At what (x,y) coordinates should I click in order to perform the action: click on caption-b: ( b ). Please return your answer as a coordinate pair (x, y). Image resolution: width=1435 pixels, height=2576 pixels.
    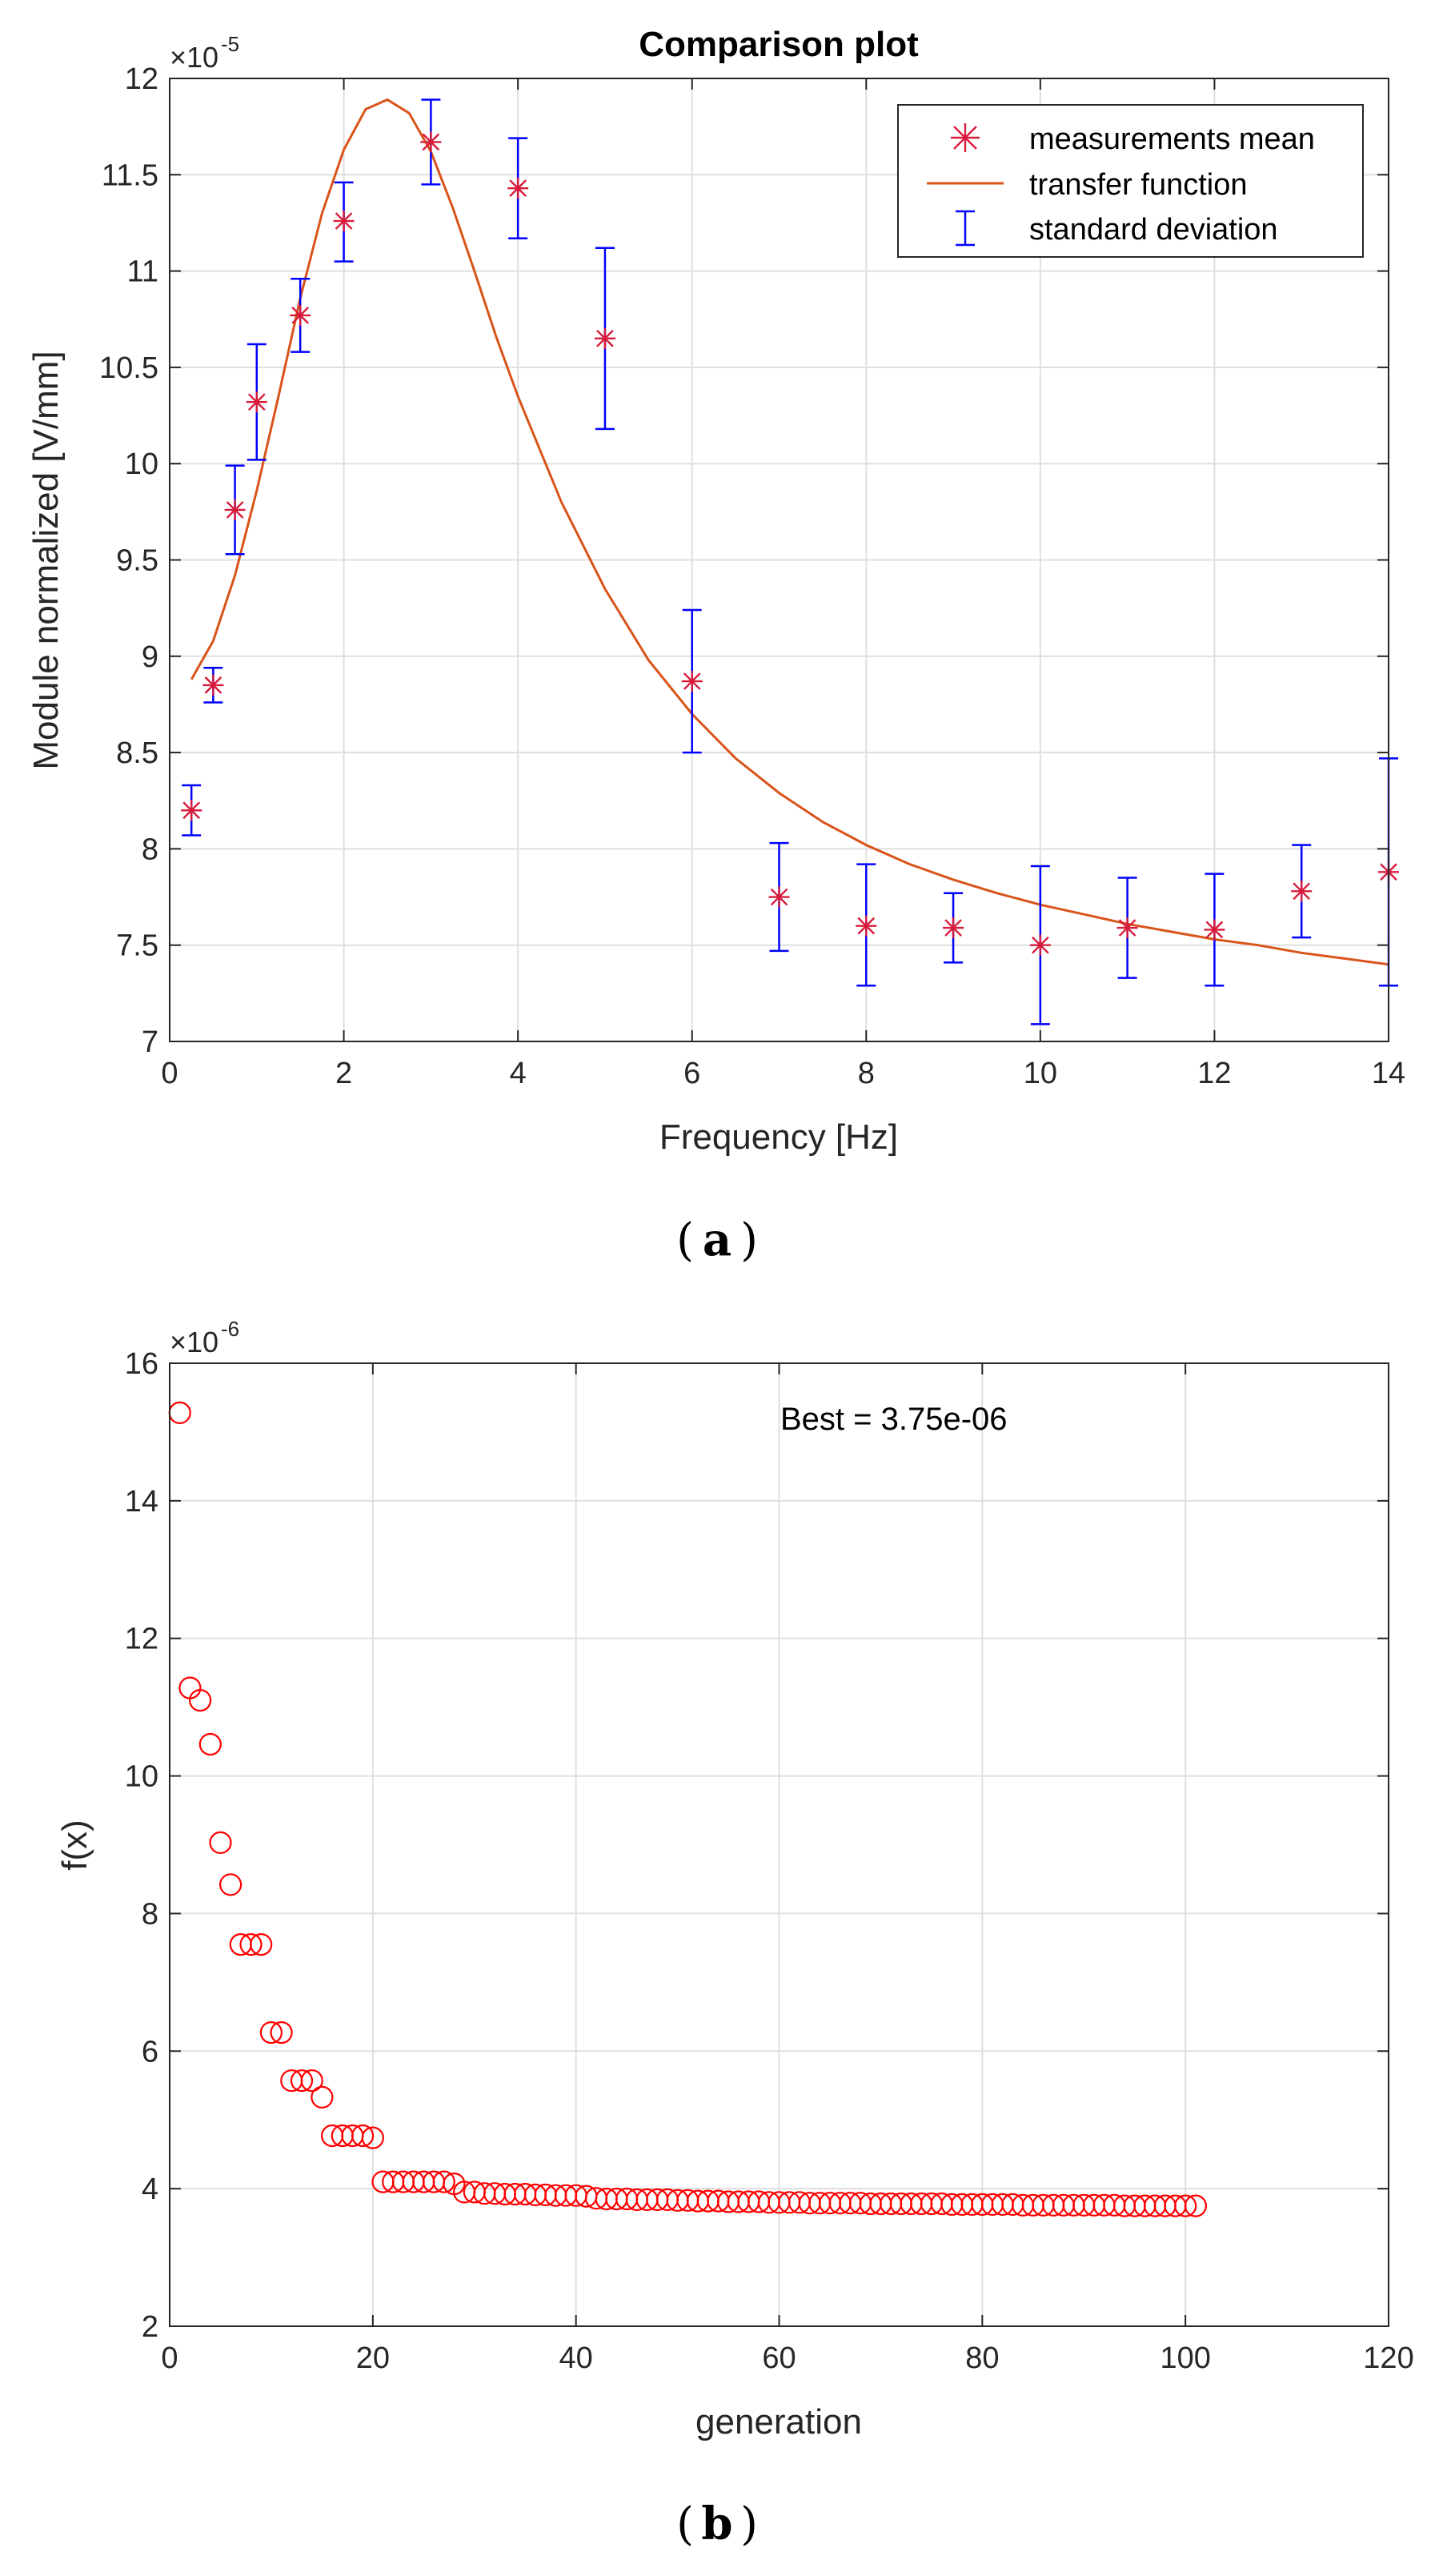
    Looking at the image, I should click on (717, 2524).